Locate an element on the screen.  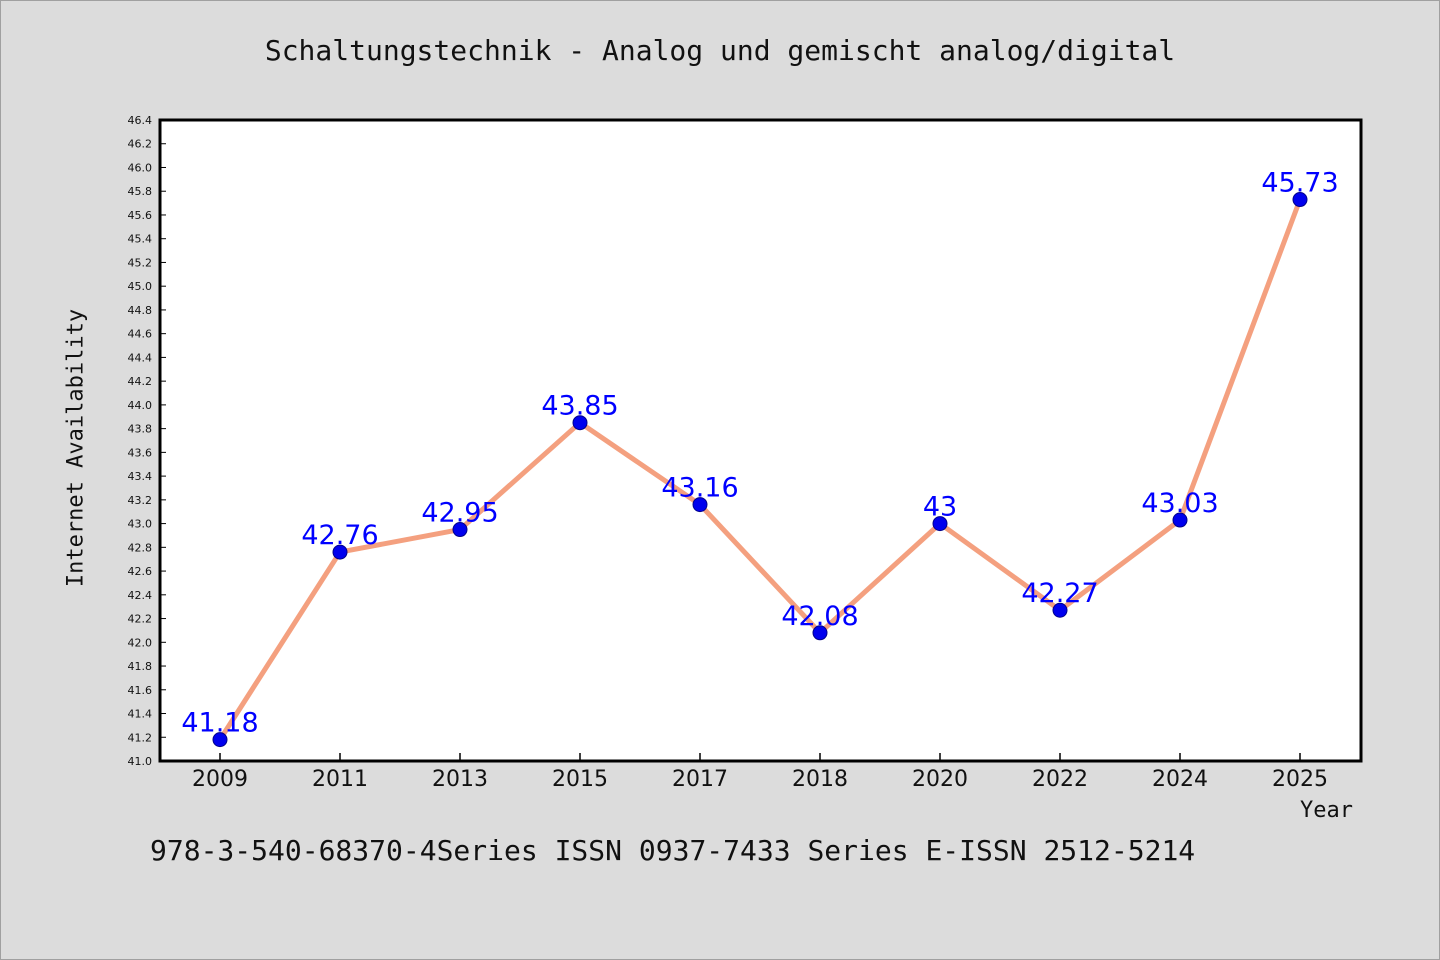
y-tick-label: 44.6 is located at coordinates (140, 334).